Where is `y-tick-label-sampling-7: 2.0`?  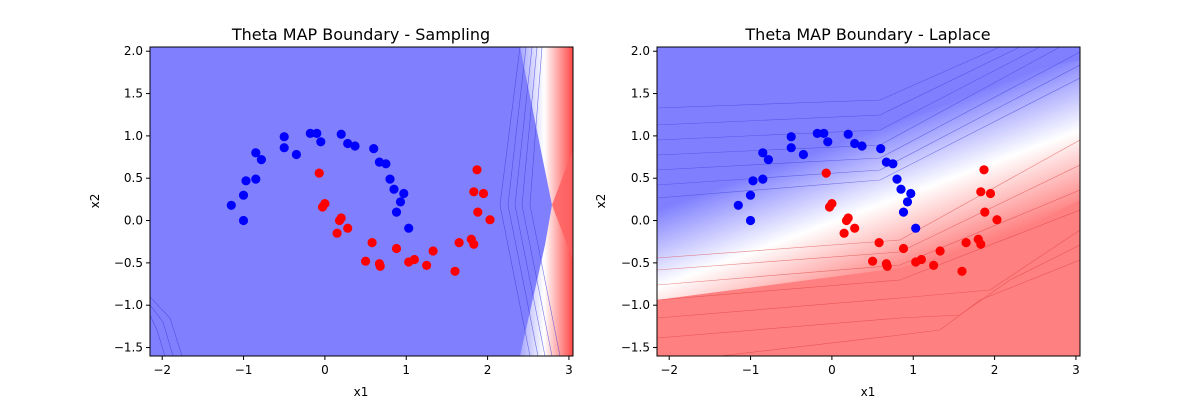 y-tick-label-sampling-7: 2.0 is located at coordinates (133, 51).